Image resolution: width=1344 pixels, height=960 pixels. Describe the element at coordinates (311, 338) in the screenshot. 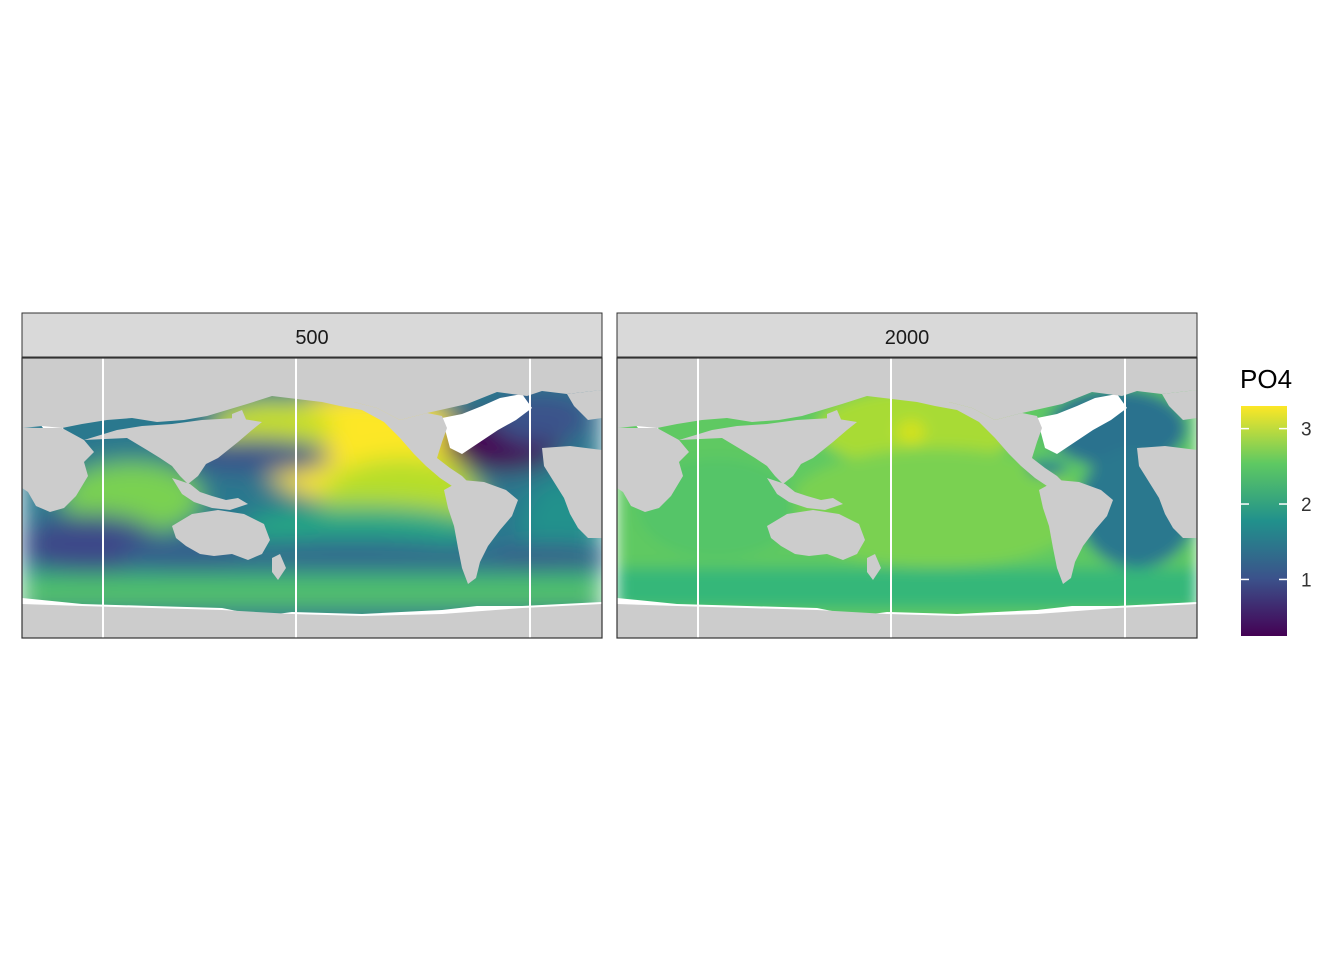

I see `facet-strip-label: 500` at that location.